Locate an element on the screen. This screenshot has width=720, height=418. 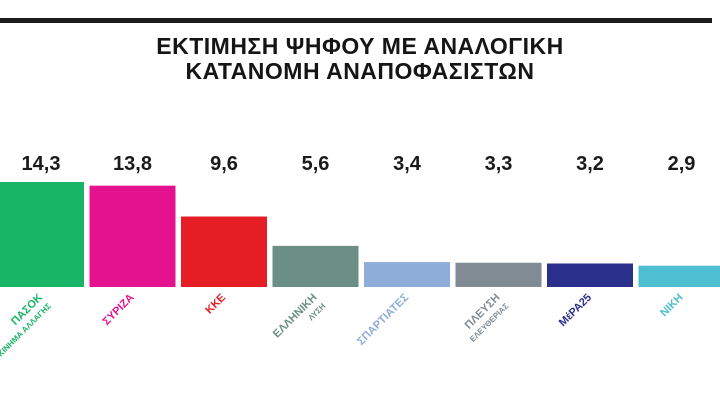
bar-value-label-7: 3,2 is located at coordinates (590, 164).